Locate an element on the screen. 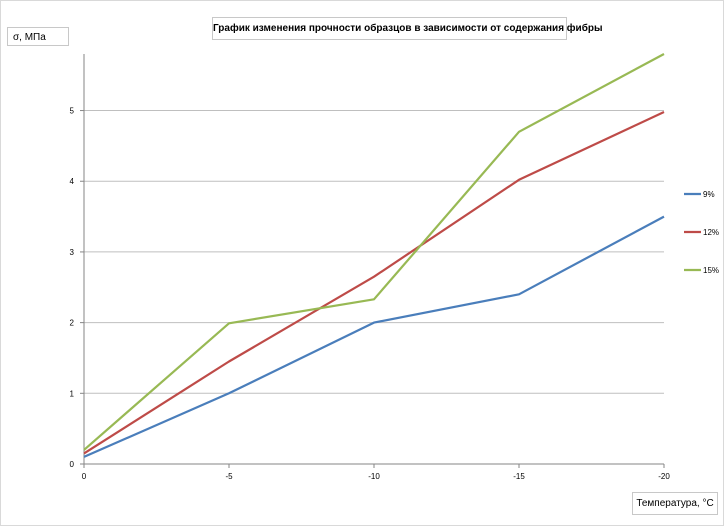 Image resolution: width=724 pixels, height=526 pixels. legend-label: 15% is located at coordinates (711, 270).